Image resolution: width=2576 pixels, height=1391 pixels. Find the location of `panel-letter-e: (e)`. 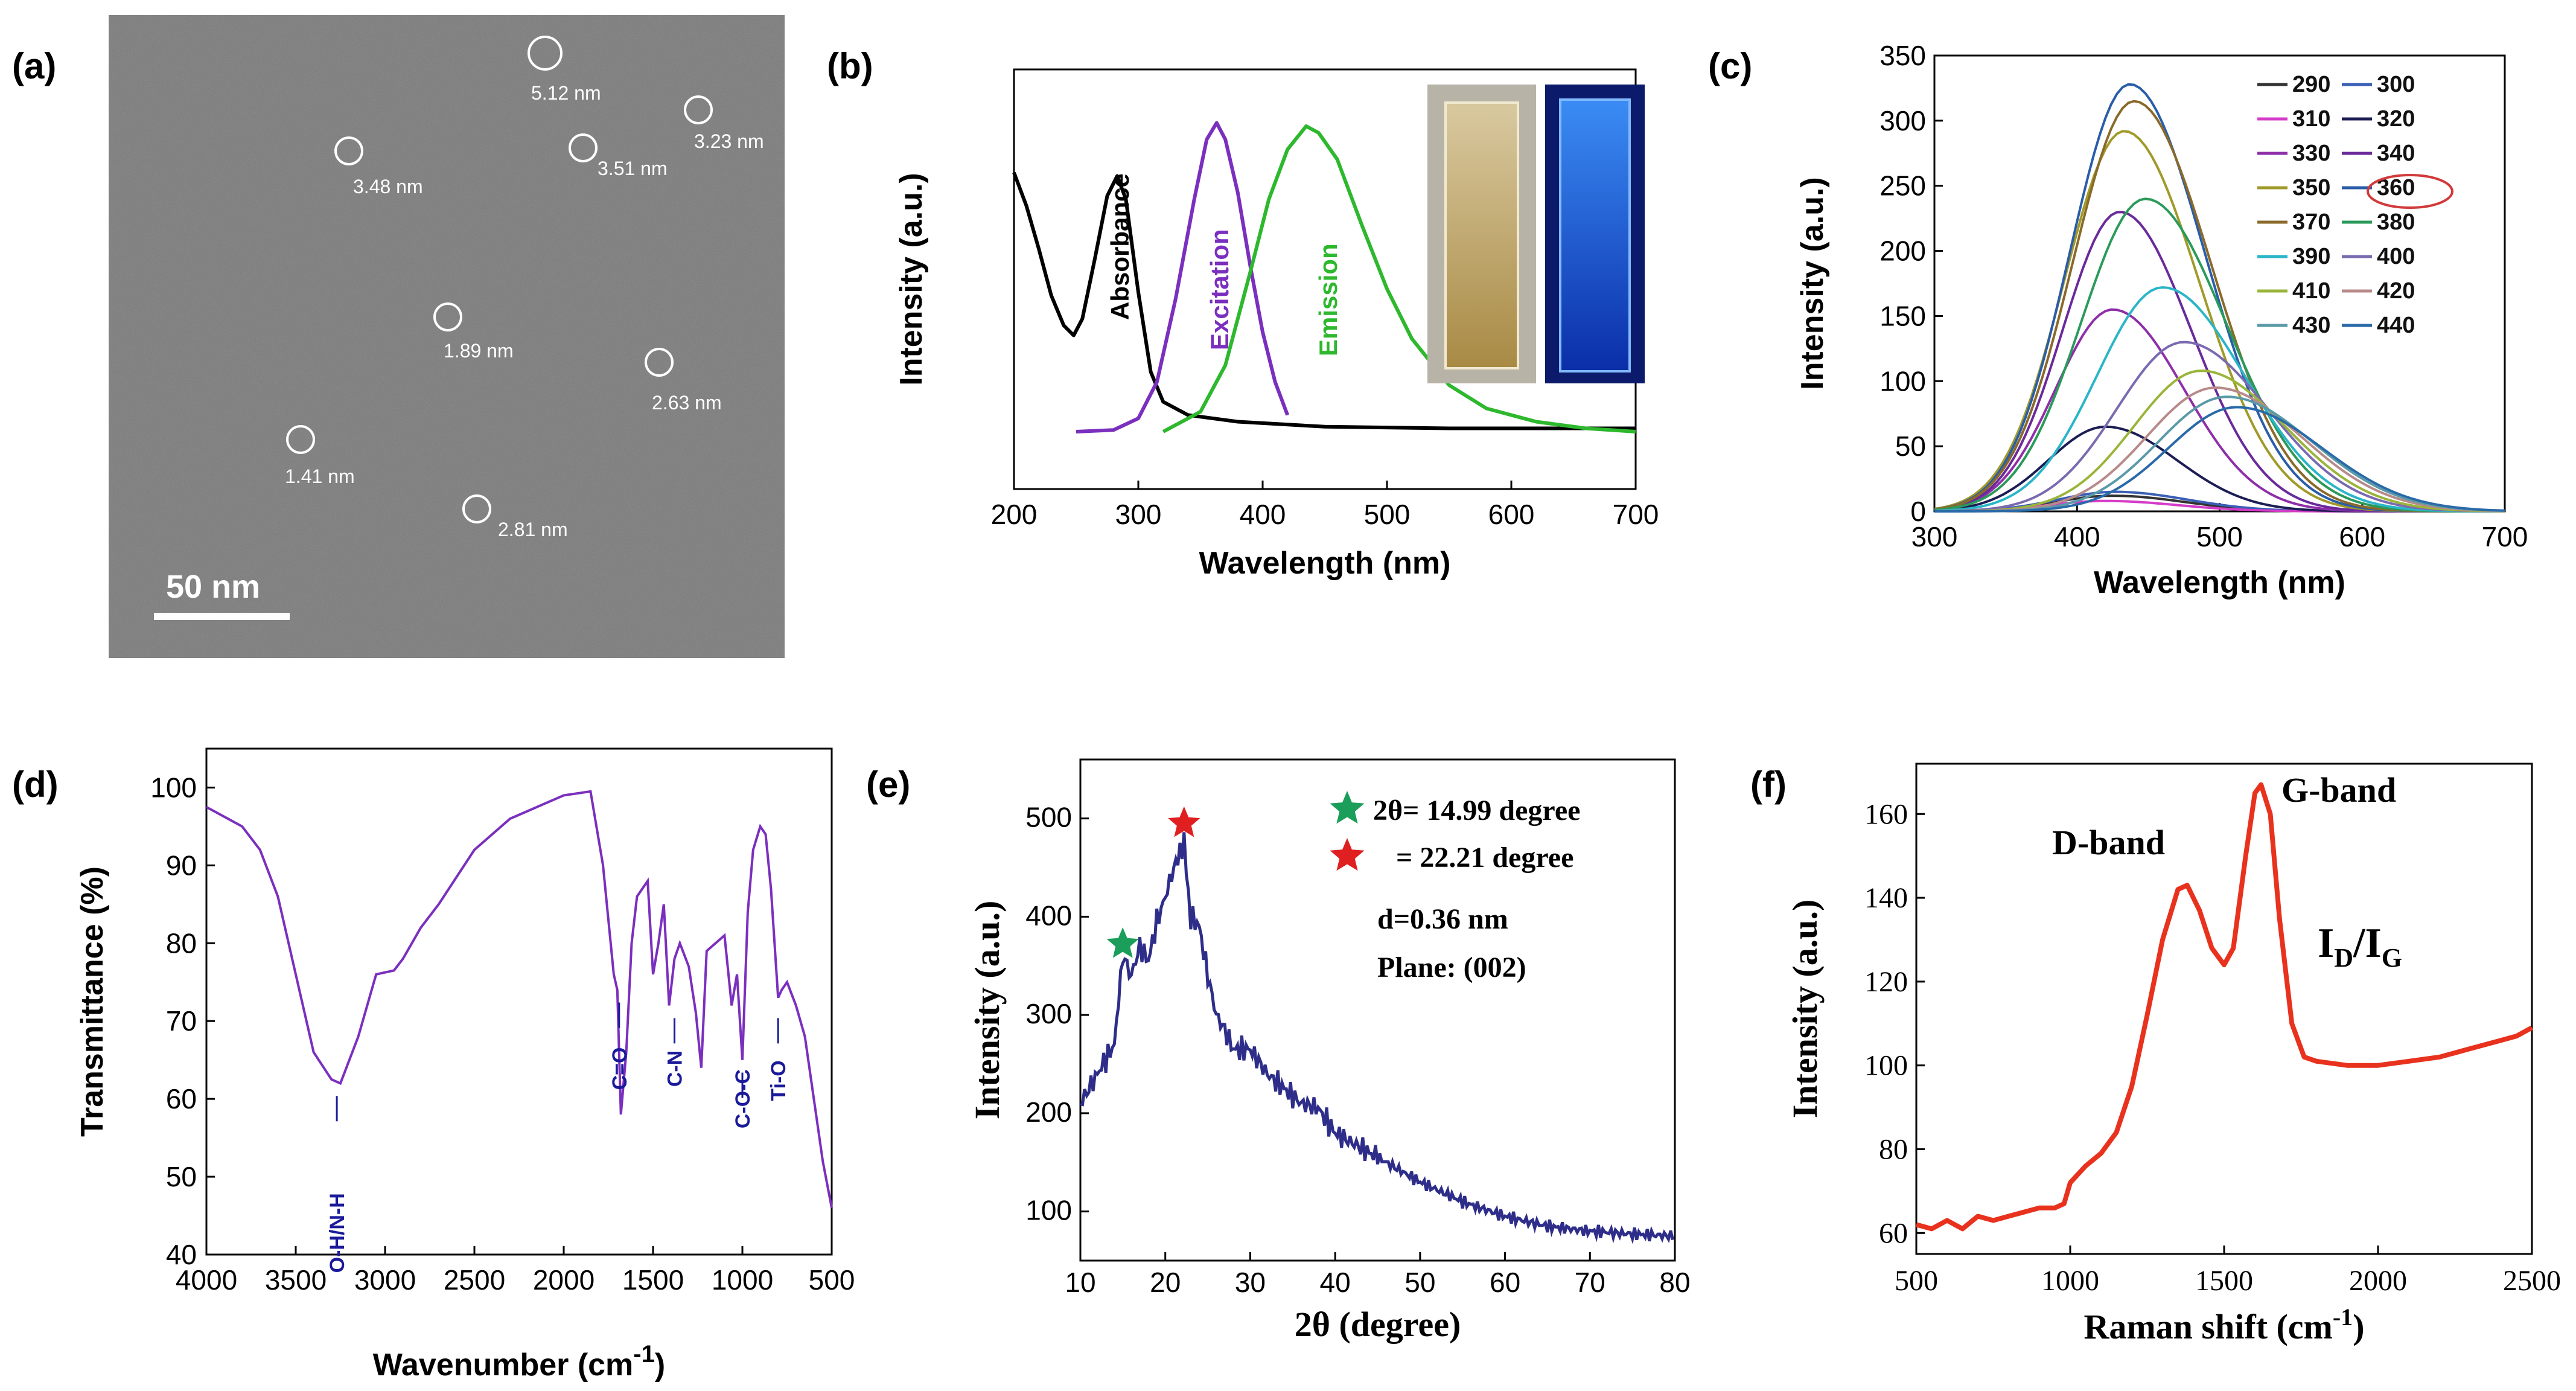

panel-letter-e: (e) is located at coordinates (888, 784).